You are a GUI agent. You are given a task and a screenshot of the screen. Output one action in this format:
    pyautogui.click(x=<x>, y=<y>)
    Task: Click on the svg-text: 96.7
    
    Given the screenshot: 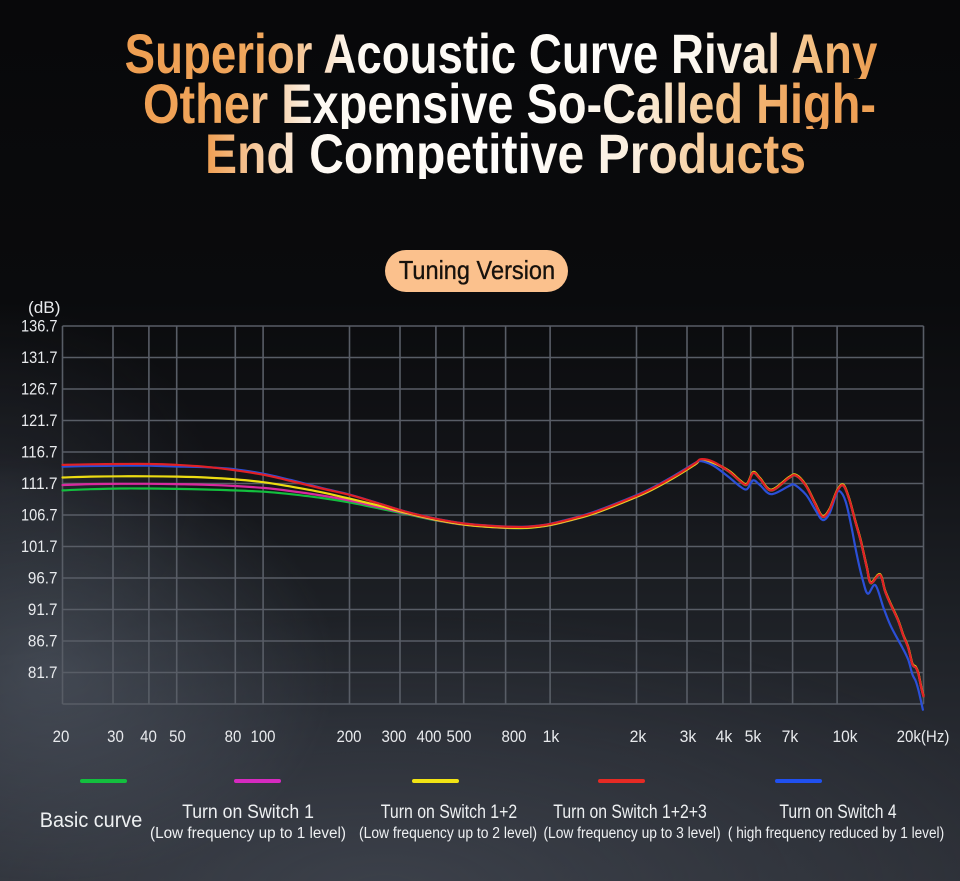 What is the action you would take?
    pyautogui.click(x=43, y=579)
    